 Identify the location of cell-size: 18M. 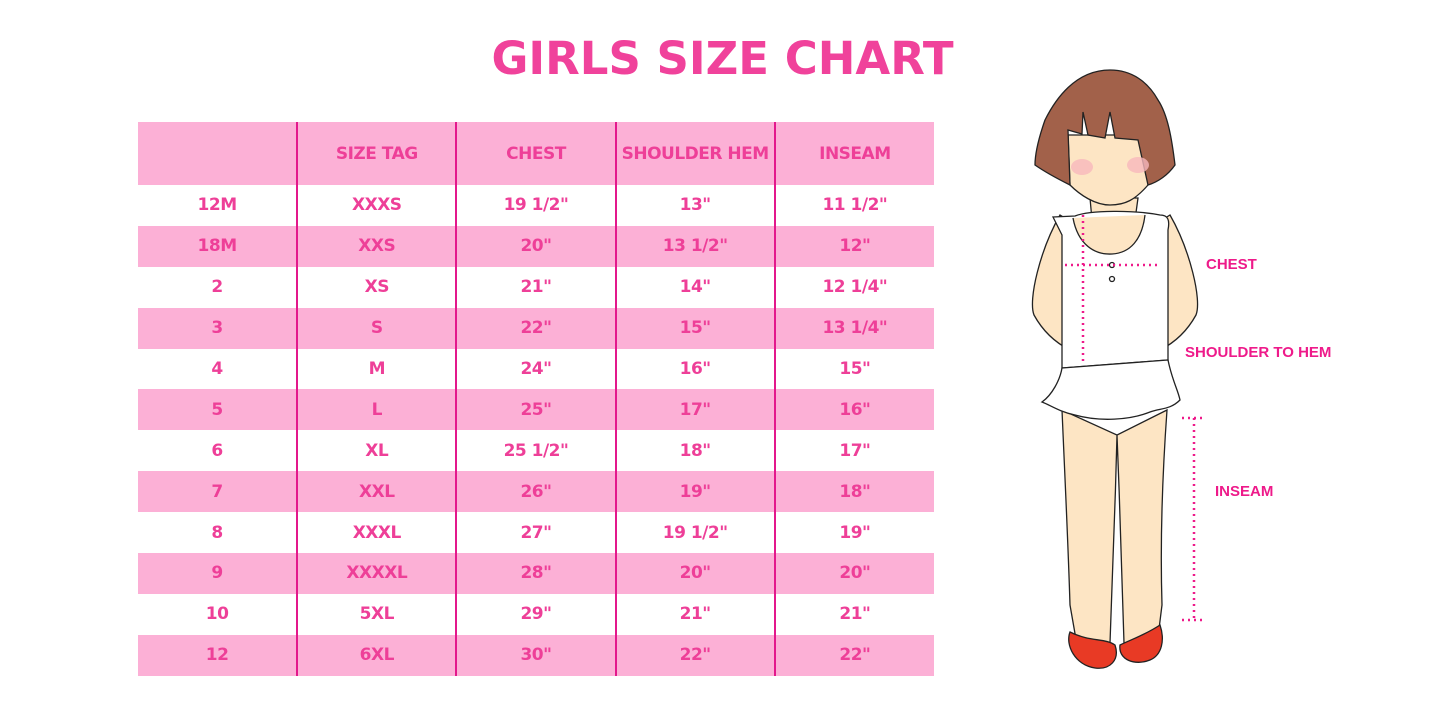
(218, 246).